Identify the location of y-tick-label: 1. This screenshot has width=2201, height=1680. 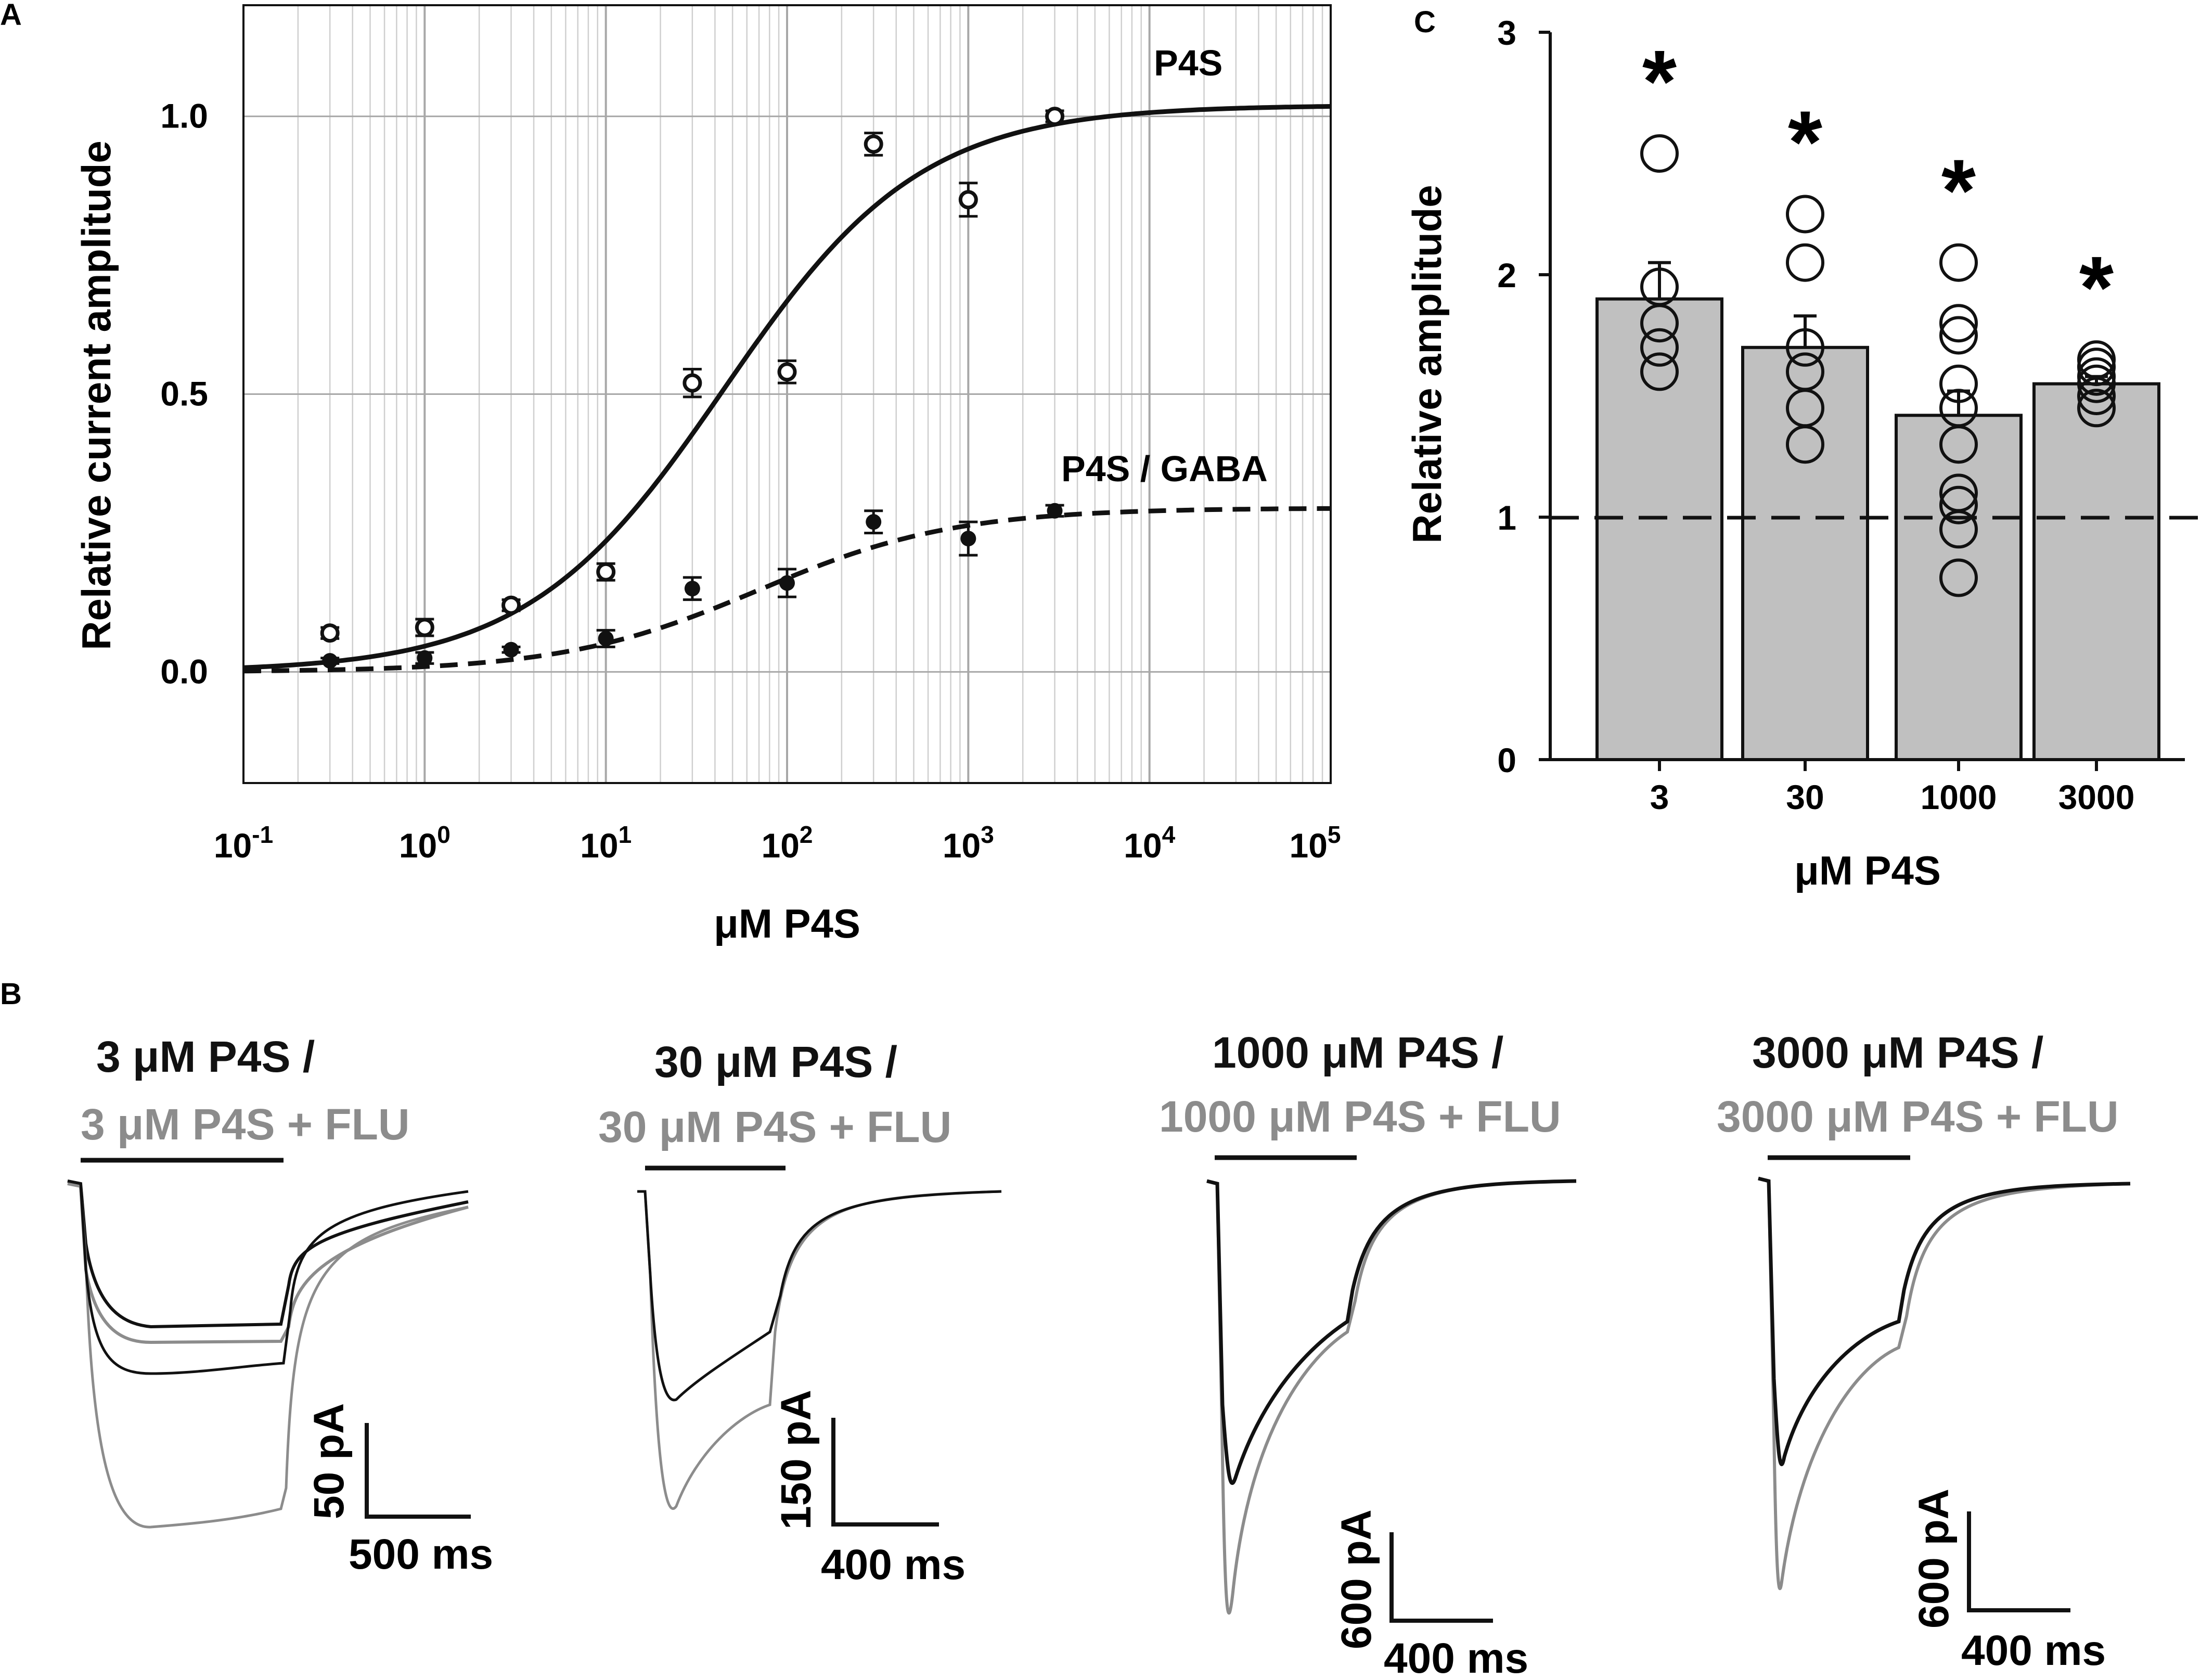
(1506, 517).